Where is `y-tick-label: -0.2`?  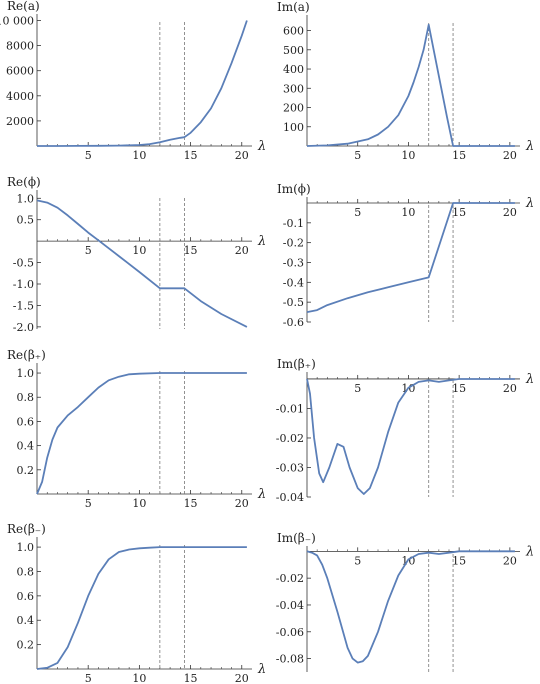
y-tick-label: -0.2 is located at coordinates (293, 243).